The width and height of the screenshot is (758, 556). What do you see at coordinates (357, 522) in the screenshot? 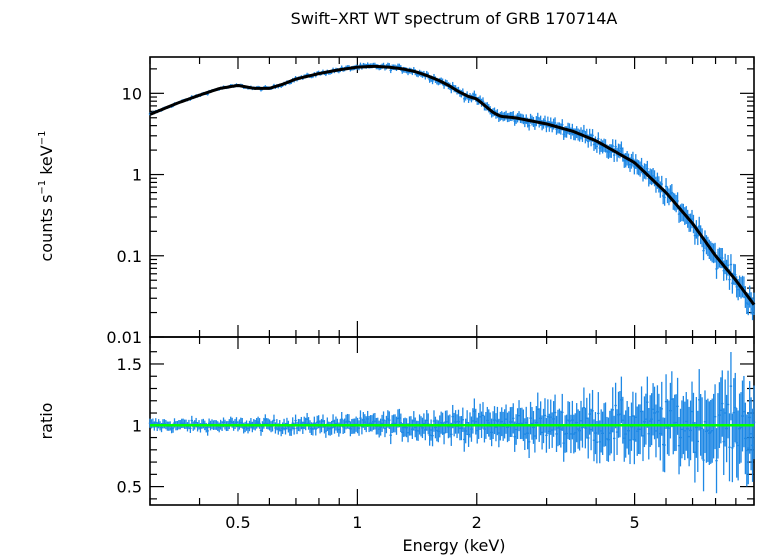
I see `xtick-label: 1` at bounding box center [357, 522].